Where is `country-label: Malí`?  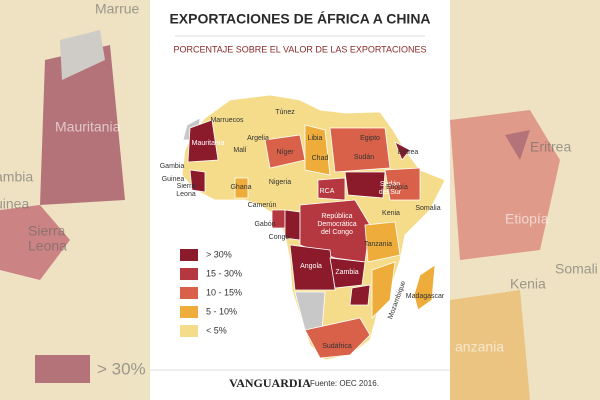 country-label: Malí is located at coordinates (239, 150).